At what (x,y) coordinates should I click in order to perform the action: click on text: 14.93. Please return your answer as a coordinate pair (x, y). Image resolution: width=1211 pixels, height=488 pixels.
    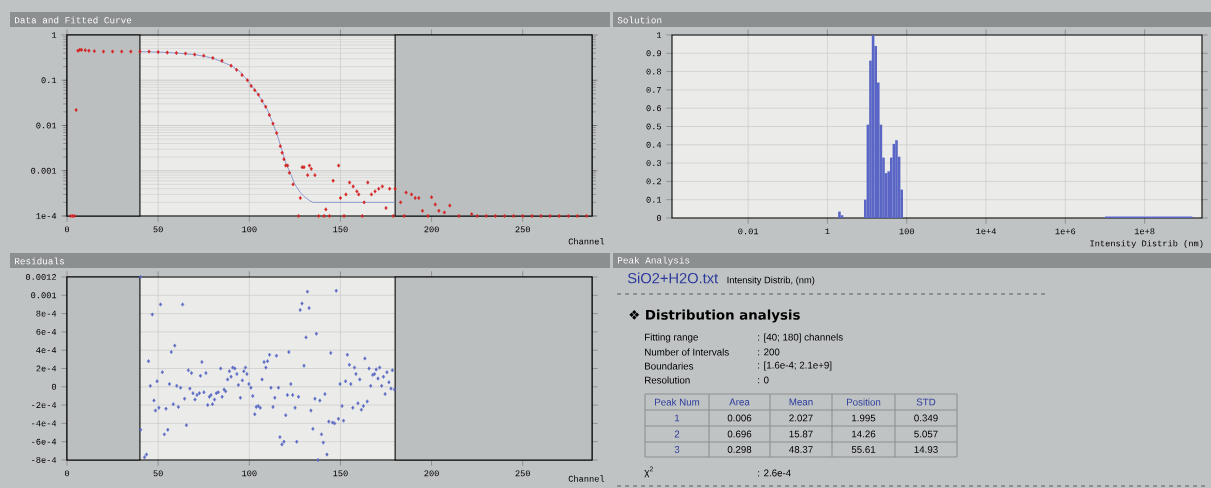
    Looking at the image, I should click on (926, 449).